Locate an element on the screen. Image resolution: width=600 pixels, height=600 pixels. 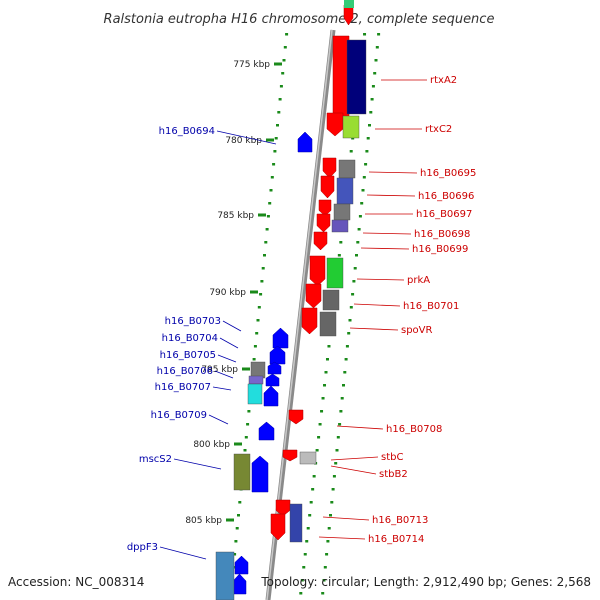
gene-h16_B0698 is located at coordinates (323, 223).